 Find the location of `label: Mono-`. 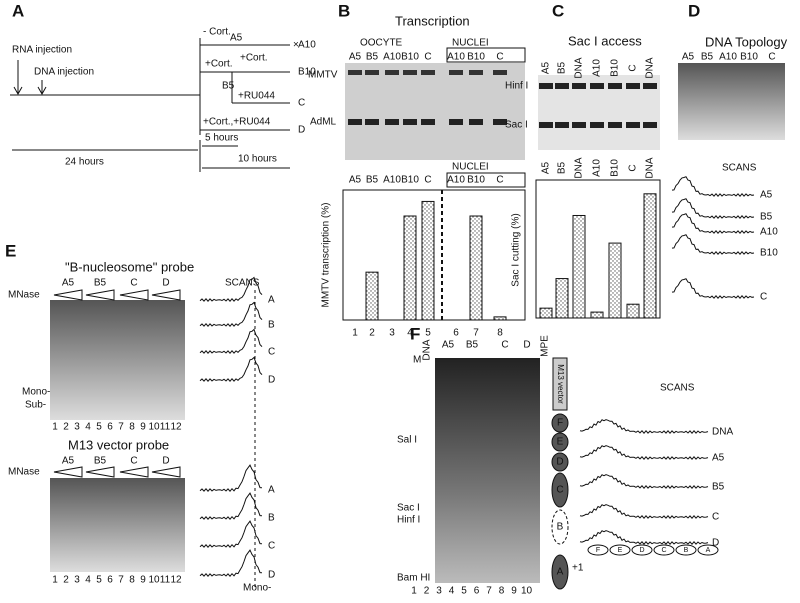

label: Mono- is located at coordinates (36, 392).